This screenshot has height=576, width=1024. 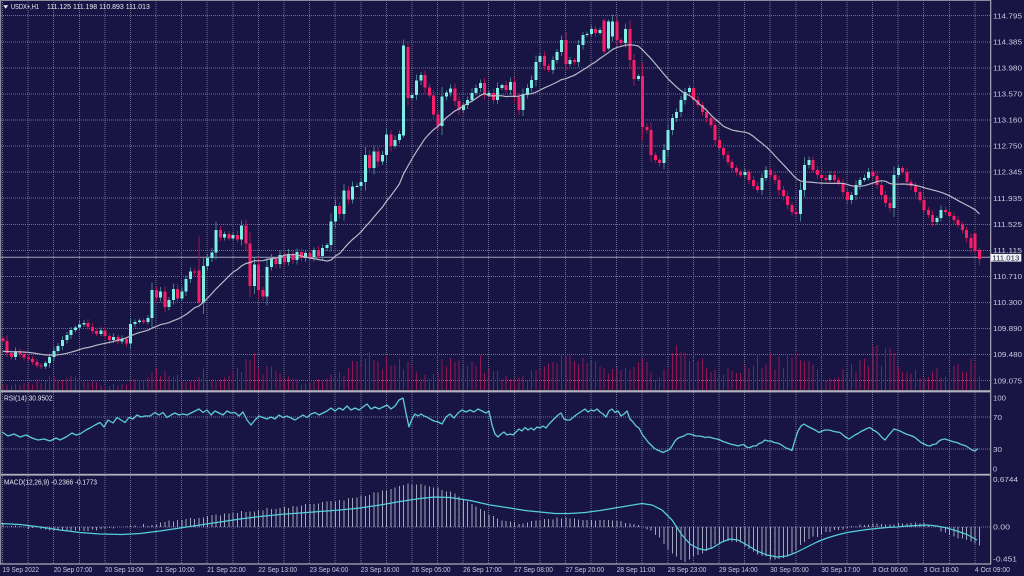 I want to click on svg-text: 112.345, so click(x=1007, y=172).